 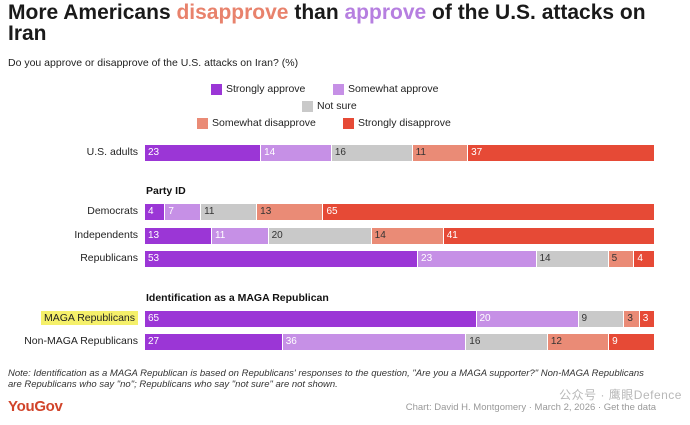 What do you see at coordinates (89, 318) in the screenshot?
I see `highlight-marker: MAGA Republicans` at bounding box center [89, 318].